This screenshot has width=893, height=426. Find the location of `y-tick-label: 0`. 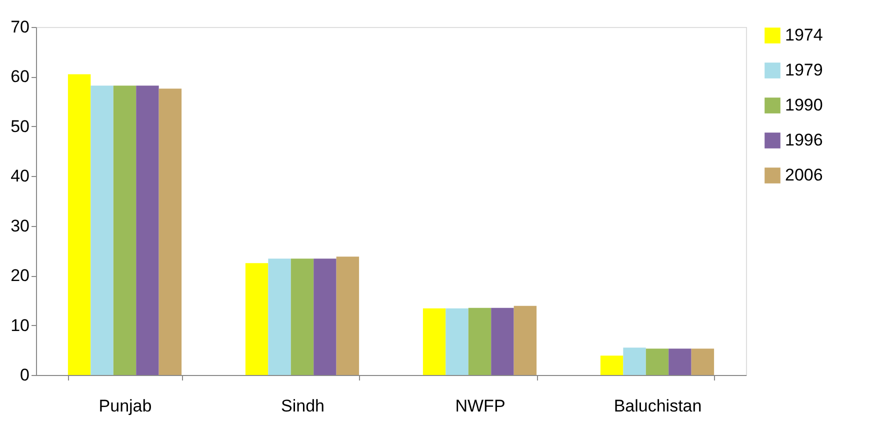

y-tick-label: 0 is located at coordinates (25, 375).